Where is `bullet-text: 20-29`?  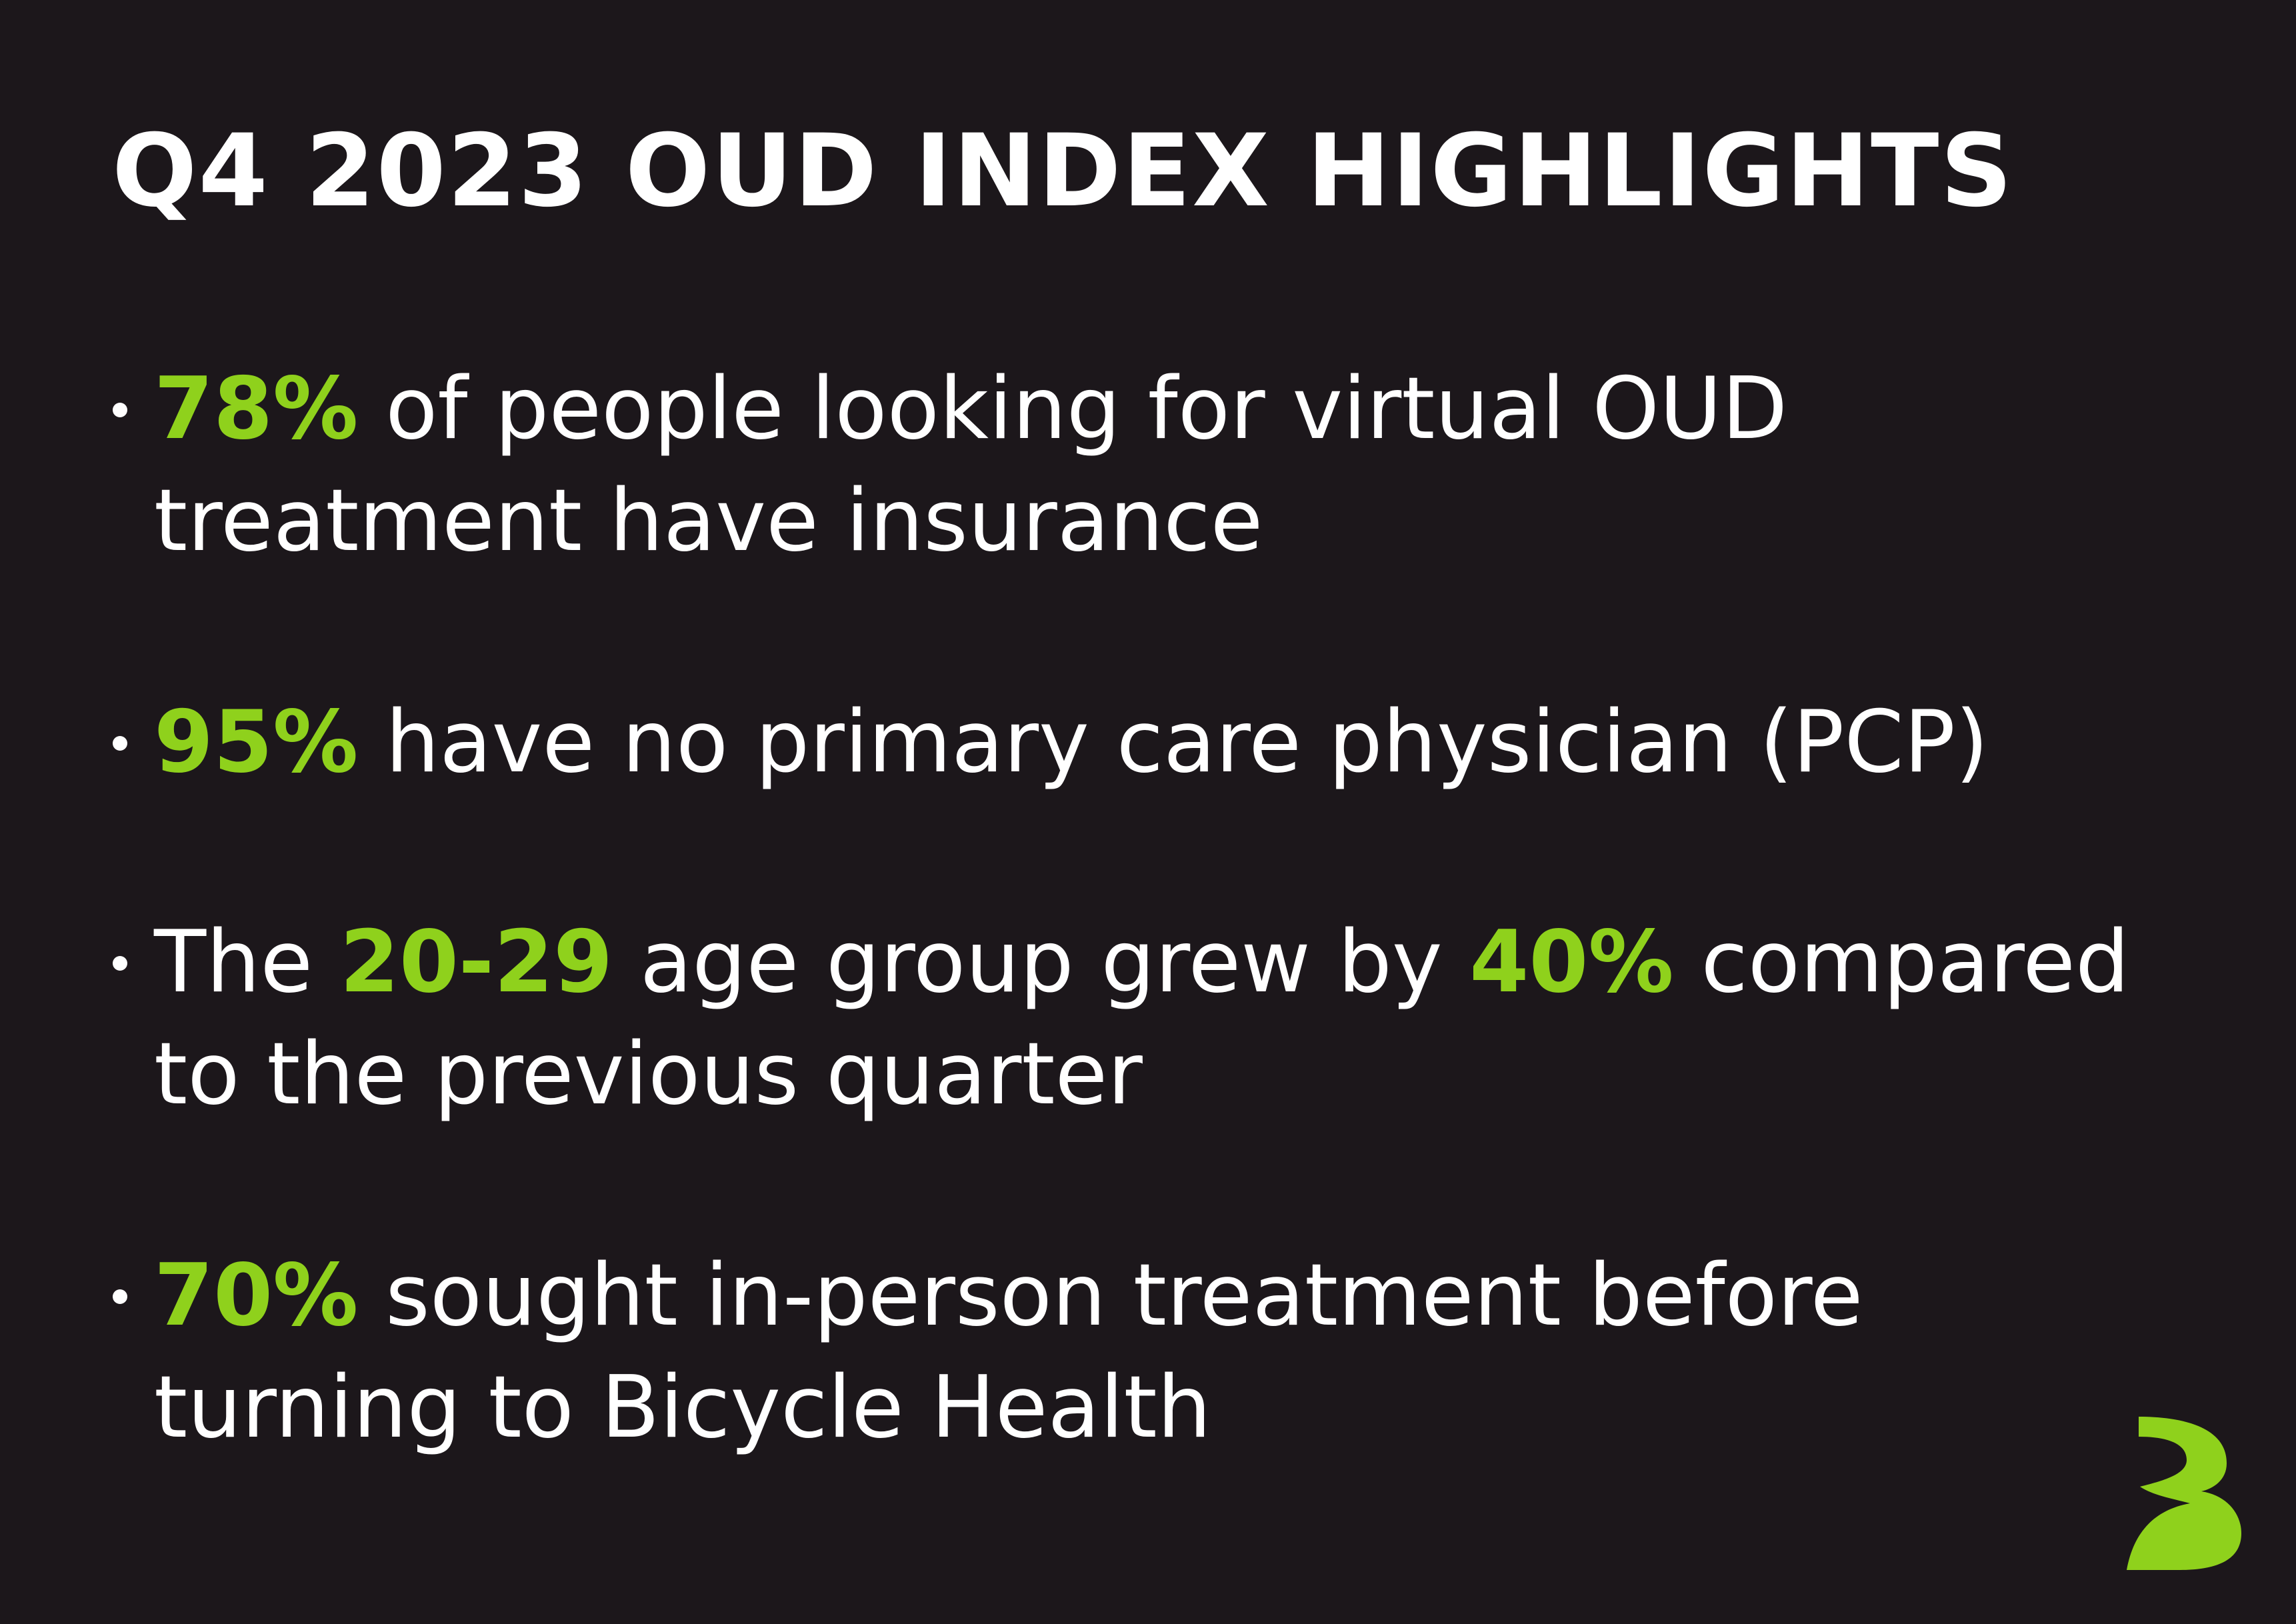 bullet-text: 20-29 is located at coordinates (476, 962).